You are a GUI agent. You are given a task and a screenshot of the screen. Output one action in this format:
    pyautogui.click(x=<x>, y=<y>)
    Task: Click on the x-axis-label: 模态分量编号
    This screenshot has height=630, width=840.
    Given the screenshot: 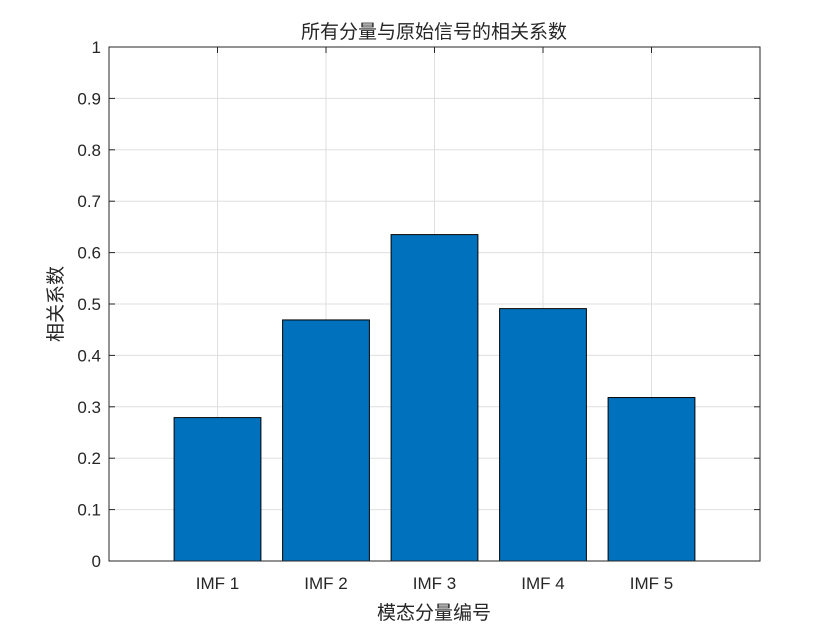 What is the action you would take?
    pyautogui.click(x=434, y=613)
    